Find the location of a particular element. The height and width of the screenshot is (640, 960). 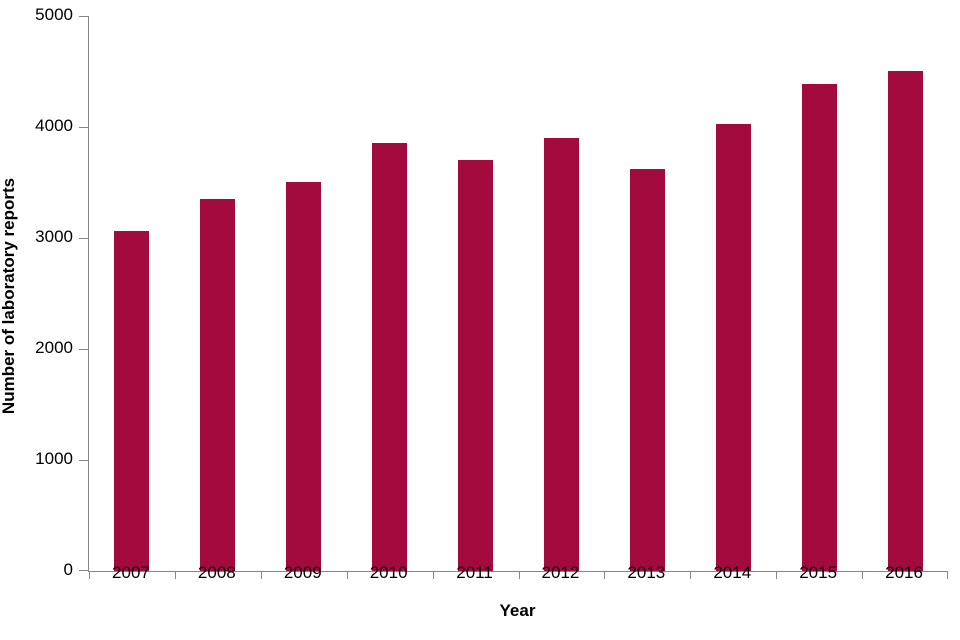

y-tick-label: 2000 is located at coordinates (54, 347).